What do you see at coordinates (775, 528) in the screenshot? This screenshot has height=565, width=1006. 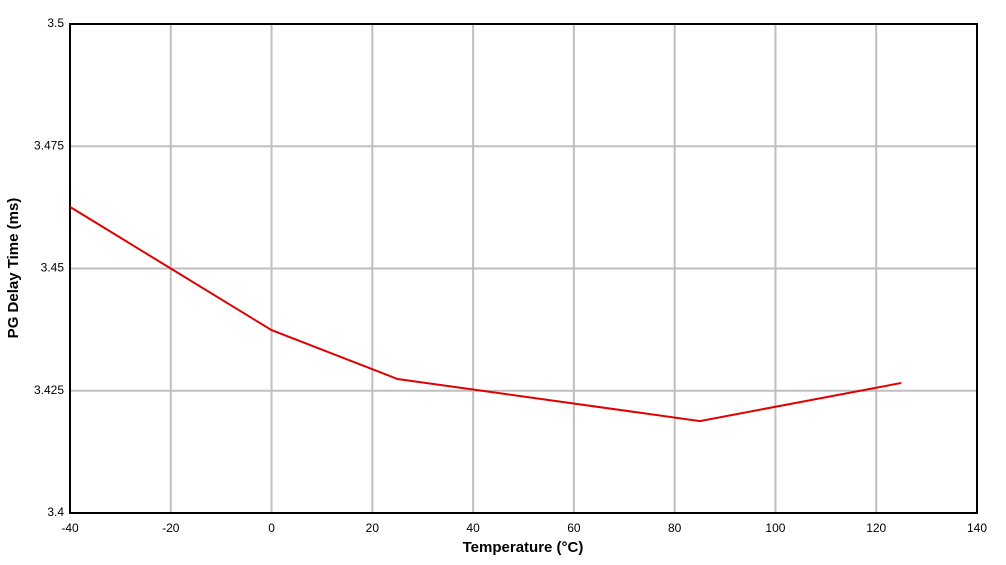 I see `x-tick-label: 100` at bounding box center [775, 528].